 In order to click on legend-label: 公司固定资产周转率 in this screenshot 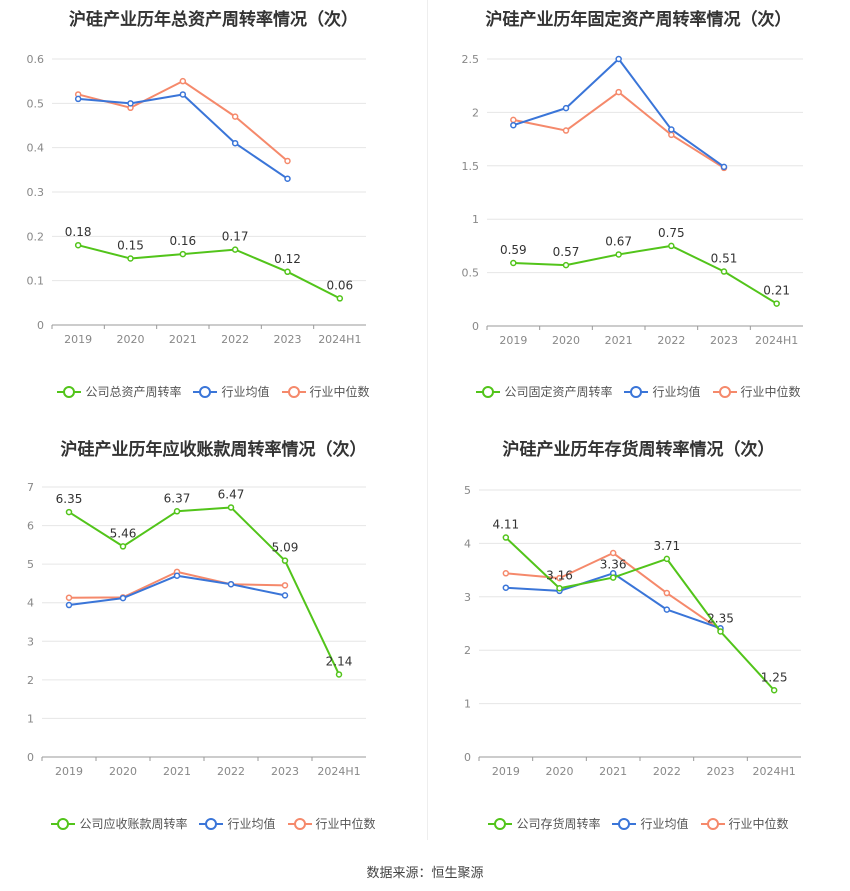, I will do `click(558, 392)`.